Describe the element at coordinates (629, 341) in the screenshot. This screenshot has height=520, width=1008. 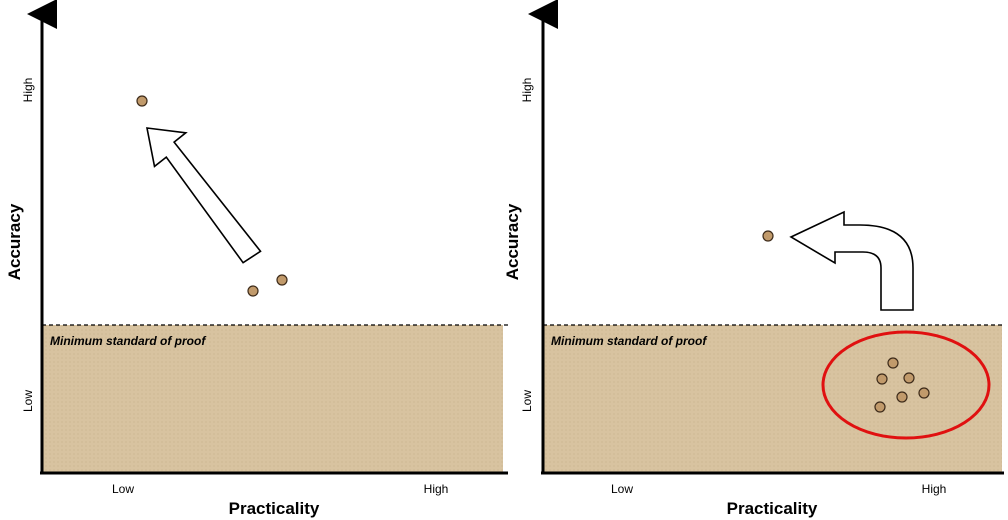
I see `right-threshold-label: Minimum standard of proof` at that location.